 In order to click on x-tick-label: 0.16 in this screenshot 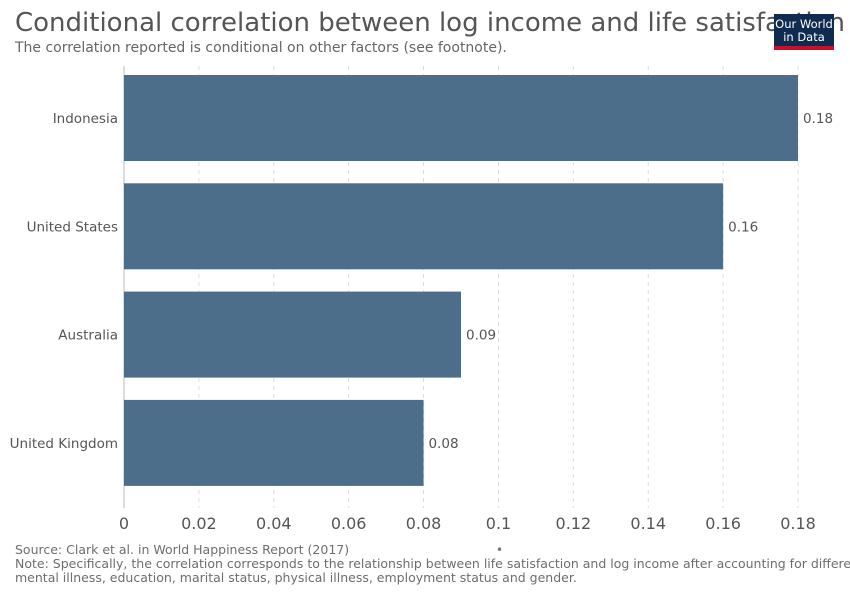, I will do `click(723, 523)`.